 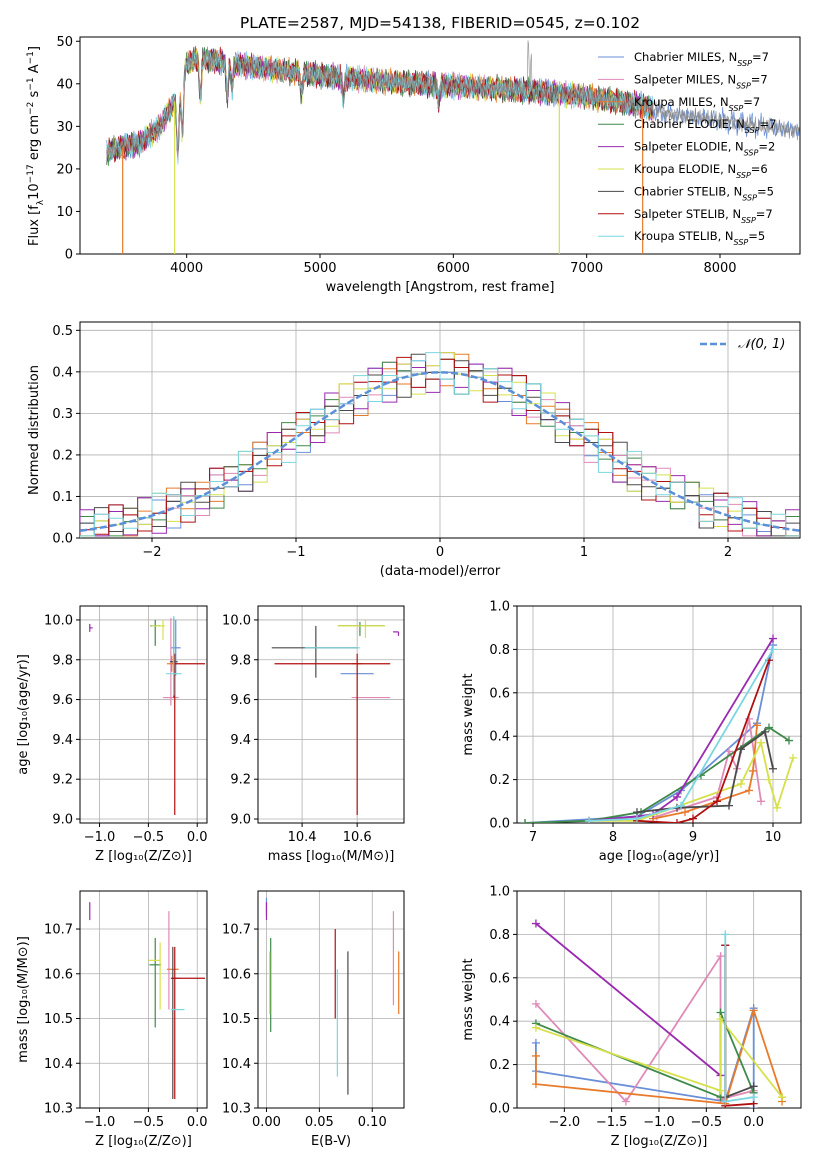 What do you see at coordinates (236, 1019) in the screenshot?
I see `ebv-mass-ytick-label: 10.5` at bounding box center [236, 1019].